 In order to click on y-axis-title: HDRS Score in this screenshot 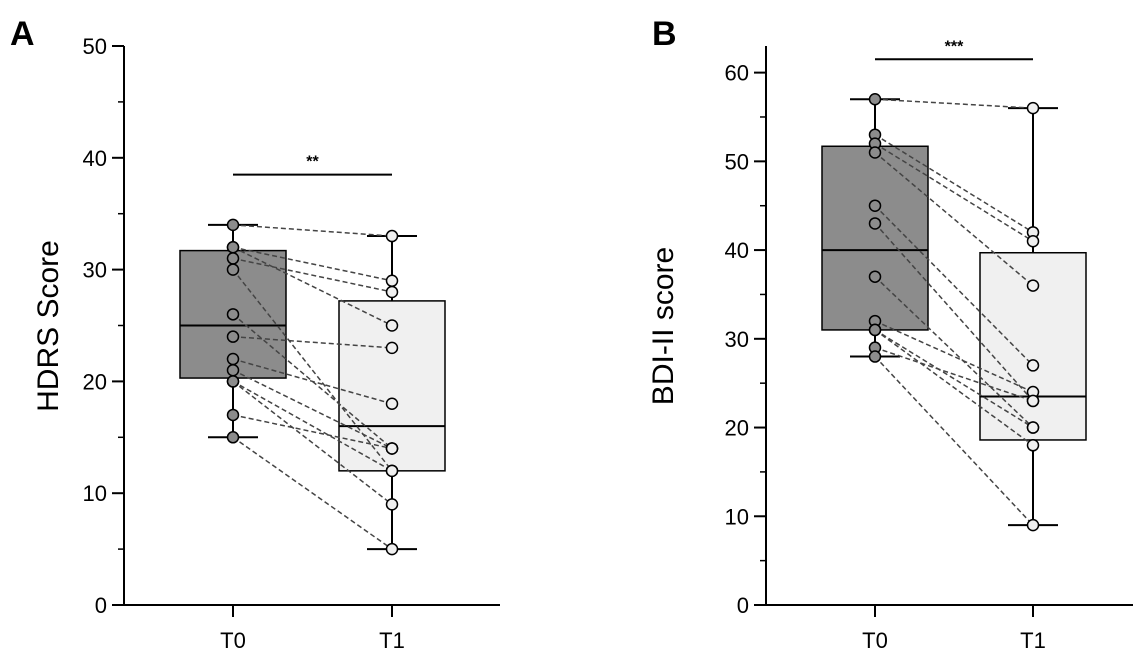, I will do `click(48, 326)`.